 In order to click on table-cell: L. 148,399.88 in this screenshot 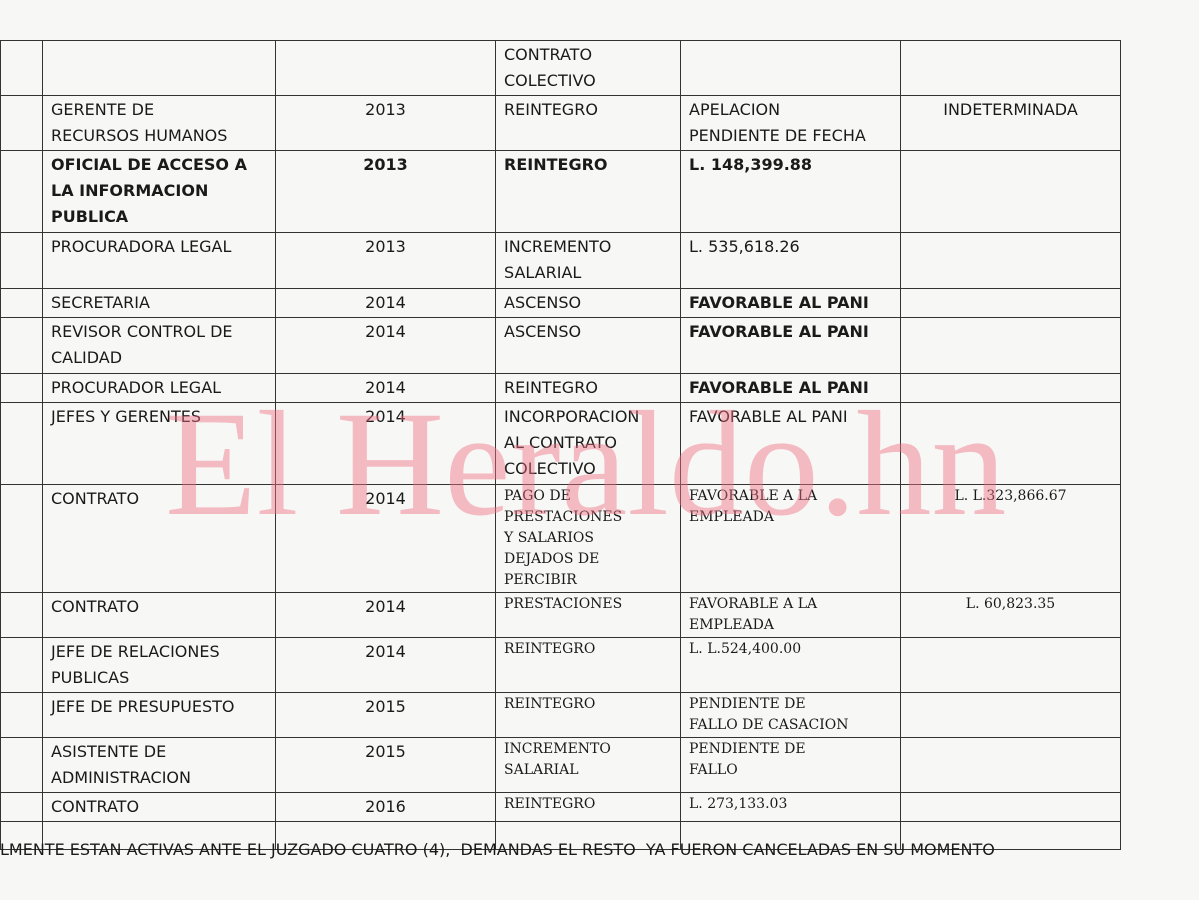, I will do `click(790, 191)`.